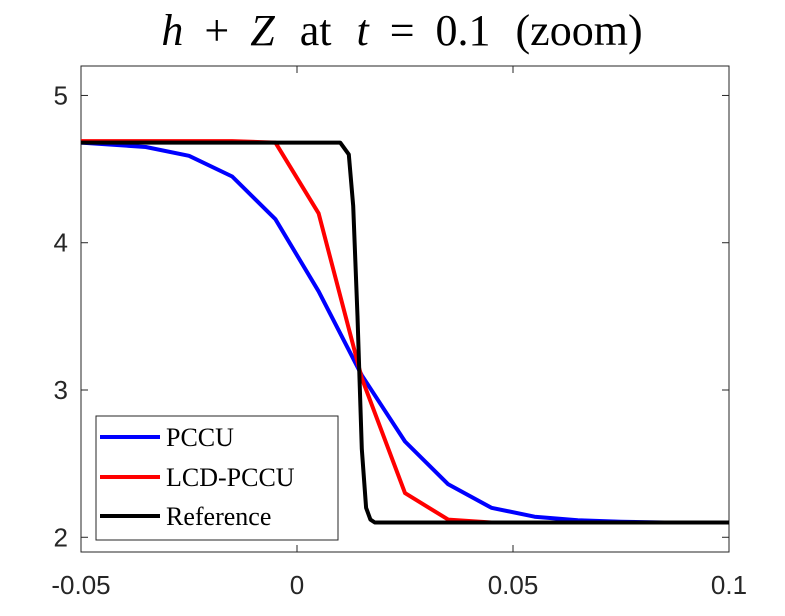  What do you see at coordinates (729, 585) in the screenshot?
I see `x-tick-label: 0.1` at bounding box center [729, 585].